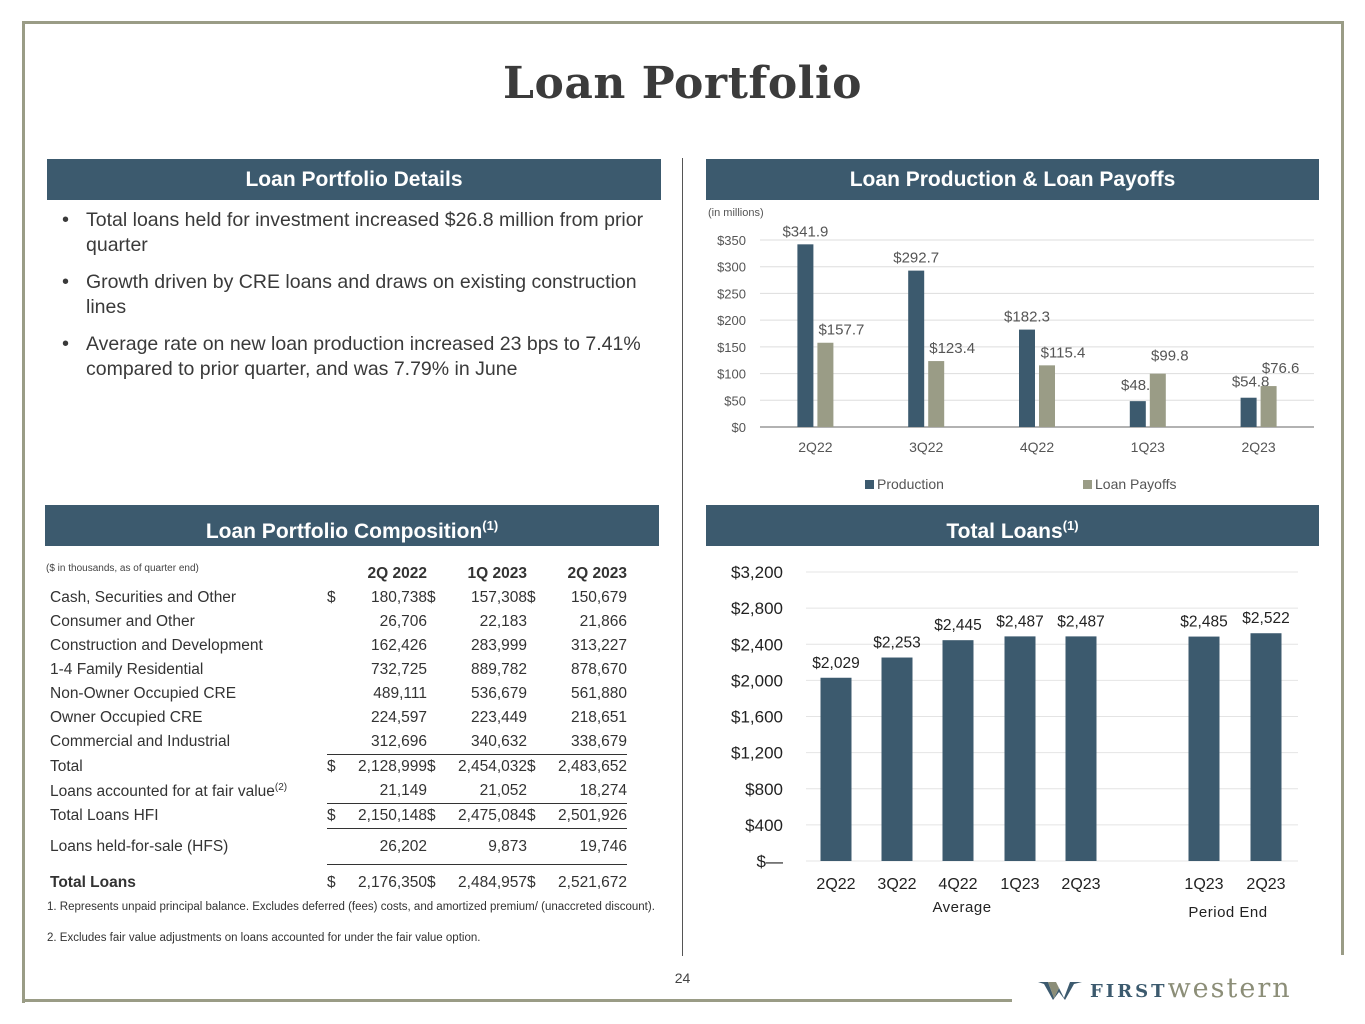 This screenshot has height=1024, width=1365. I want to click on cell-value: 340,632, so click(483, 742).